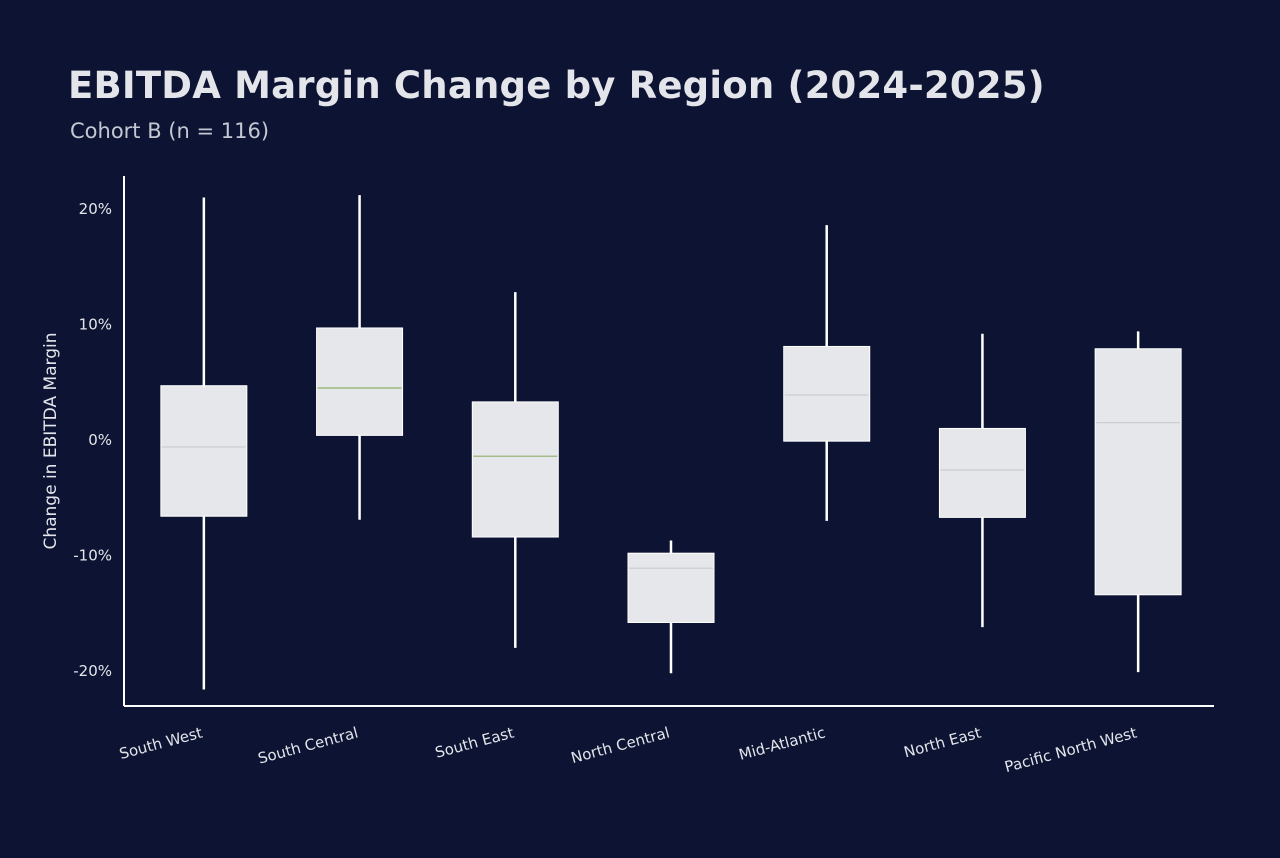 This screenshot has width=1280, height=858. I want to click on y-tick-label: 20%, so click(95, 209).